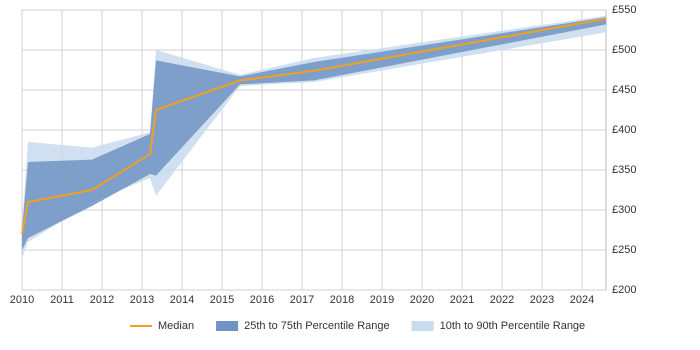  I want to click on y-tick-label: £200, so click(624, 290).